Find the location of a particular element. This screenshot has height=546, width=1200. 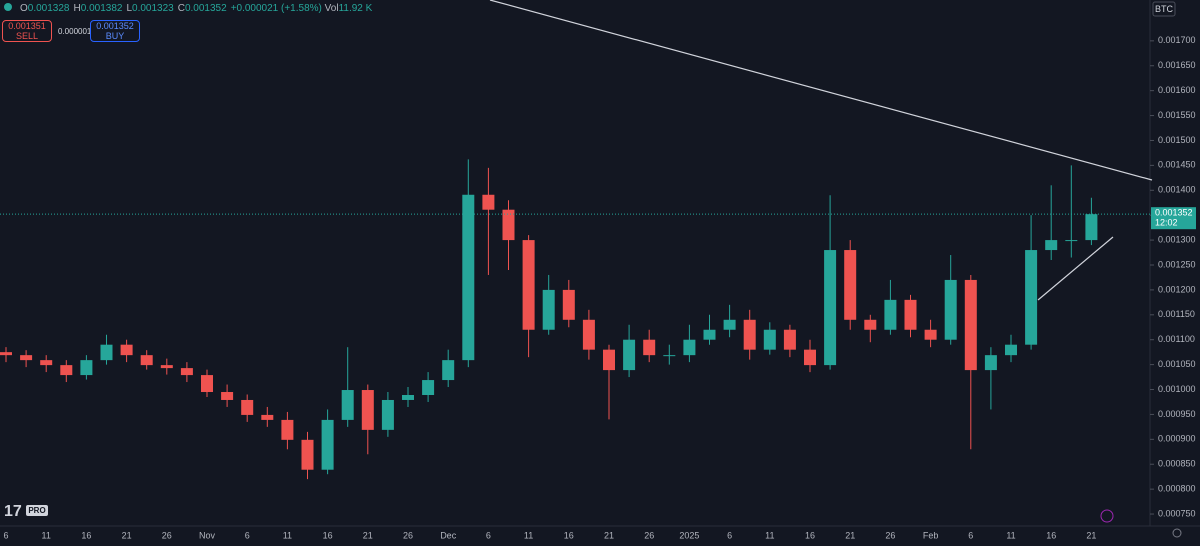

y-tick-label: 0.000750 is located at coordinates (1177, 513).